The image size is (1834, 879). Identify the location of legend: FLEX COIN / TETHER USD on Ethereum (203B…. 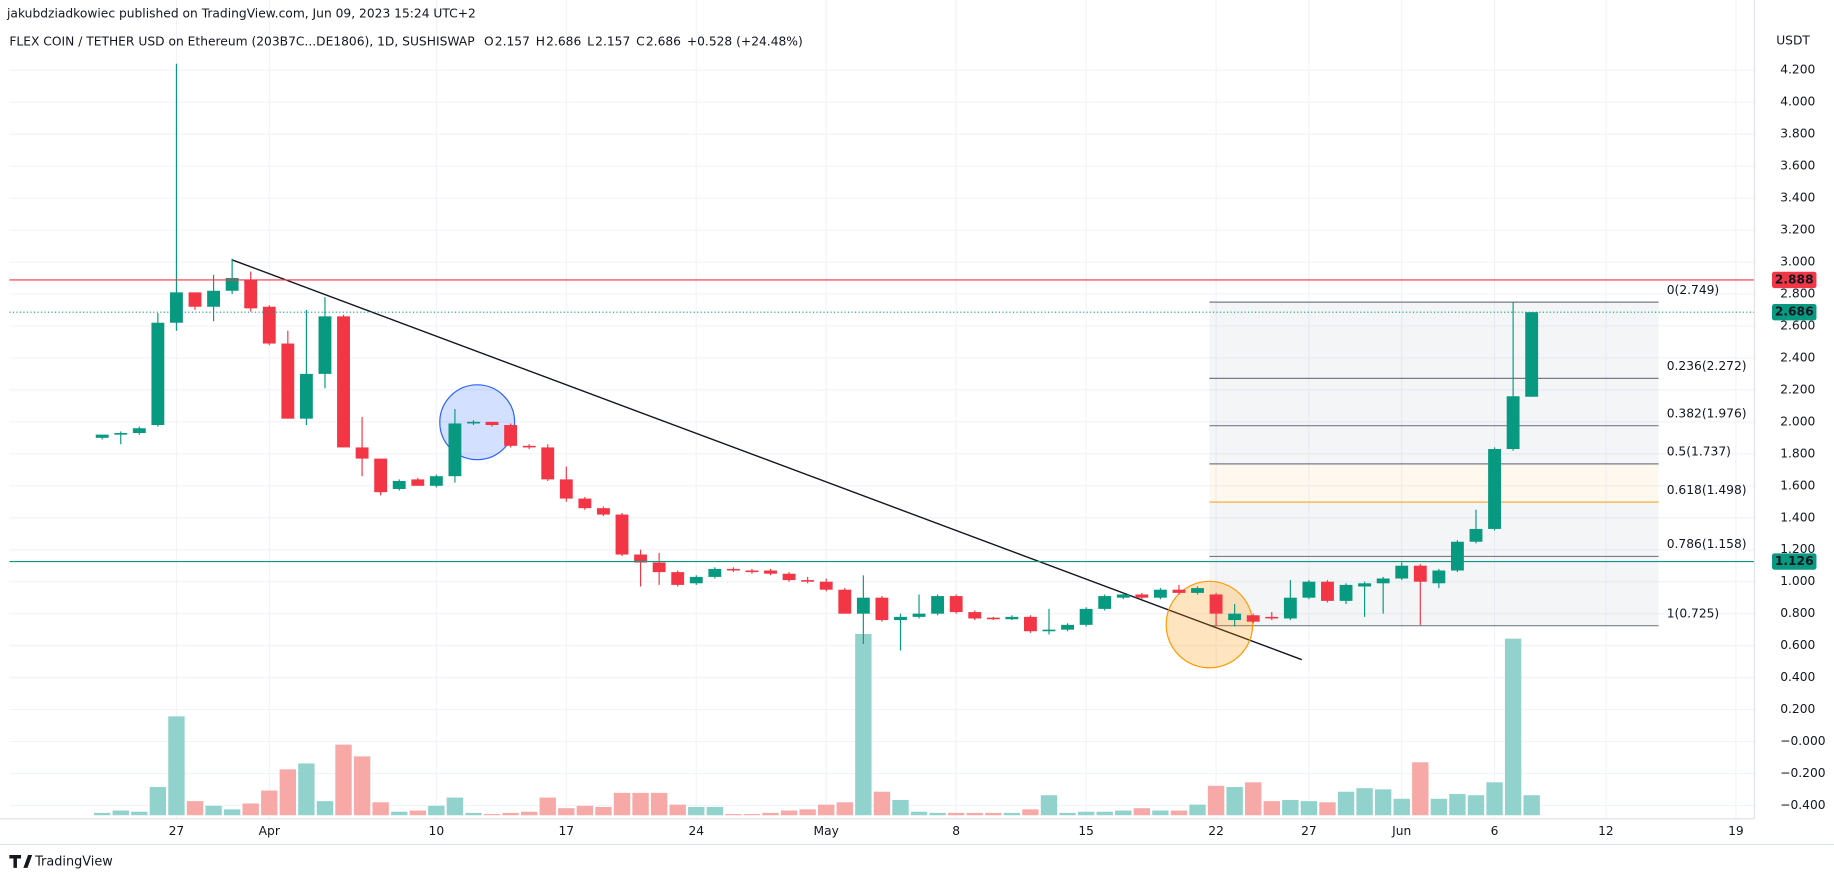
(405, 42).